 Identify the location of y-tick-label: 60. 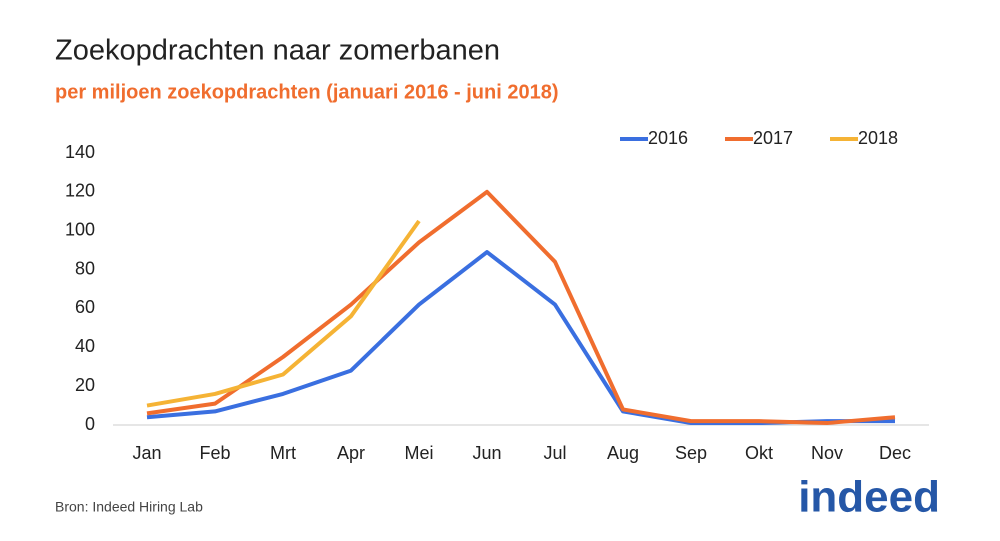
(85, 307).